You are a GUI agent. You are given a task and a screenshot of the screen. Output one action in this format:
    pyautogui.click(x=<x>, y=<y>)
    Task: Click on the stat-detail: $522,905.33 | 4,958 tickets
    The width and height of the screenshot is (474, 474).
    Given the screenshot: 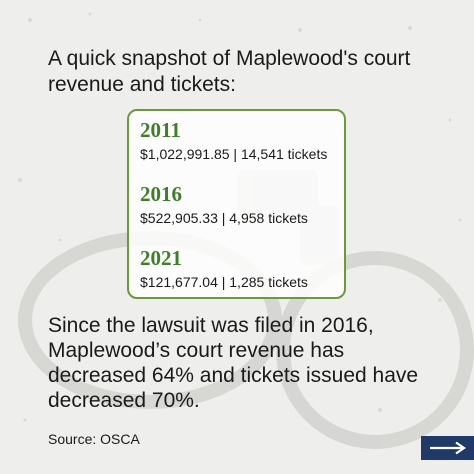 What is the action you would take?
    pyautogui.click(x=224, y=218)
    